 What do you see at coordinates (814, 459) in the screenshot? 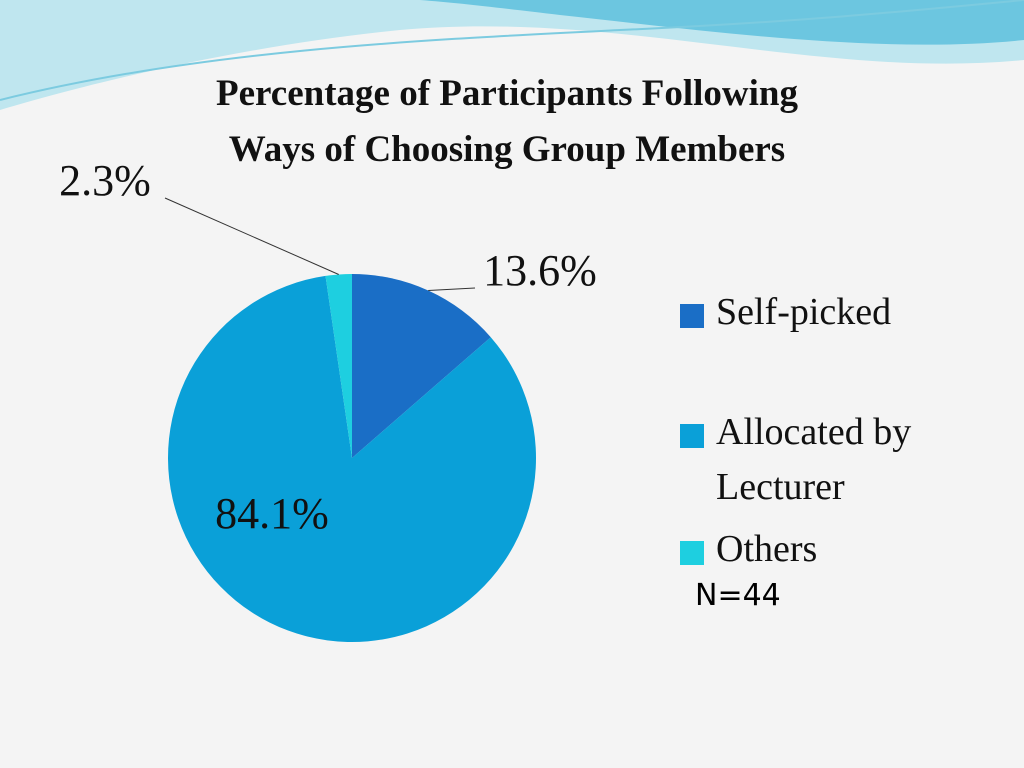
I see `legend-label: Allocated by Lecturer` at bounding box center [814, 459].